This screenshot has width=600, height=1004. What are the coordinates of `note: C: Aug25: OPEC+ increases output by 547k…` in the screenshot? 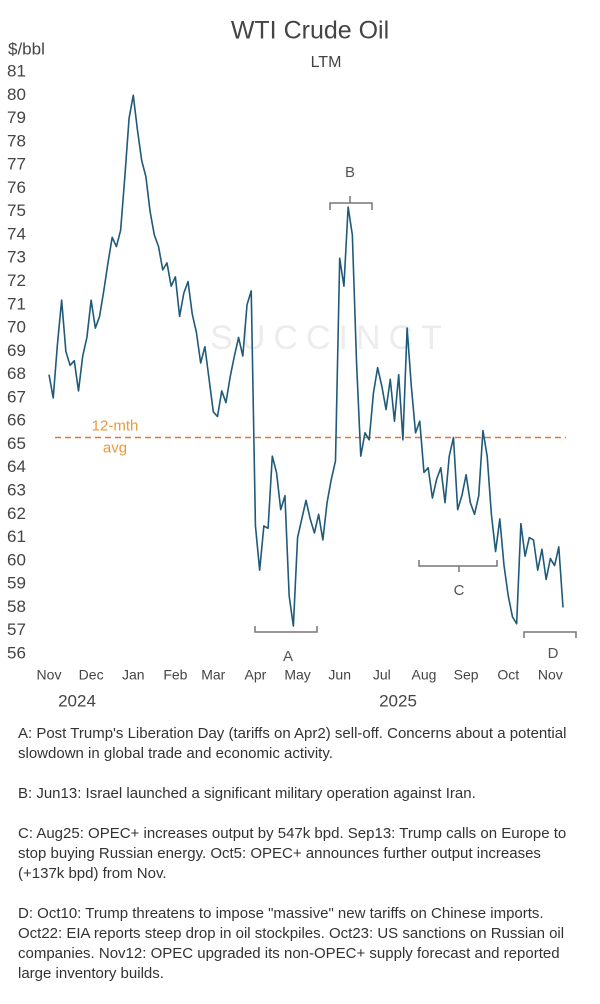 It's located at (292, 853).